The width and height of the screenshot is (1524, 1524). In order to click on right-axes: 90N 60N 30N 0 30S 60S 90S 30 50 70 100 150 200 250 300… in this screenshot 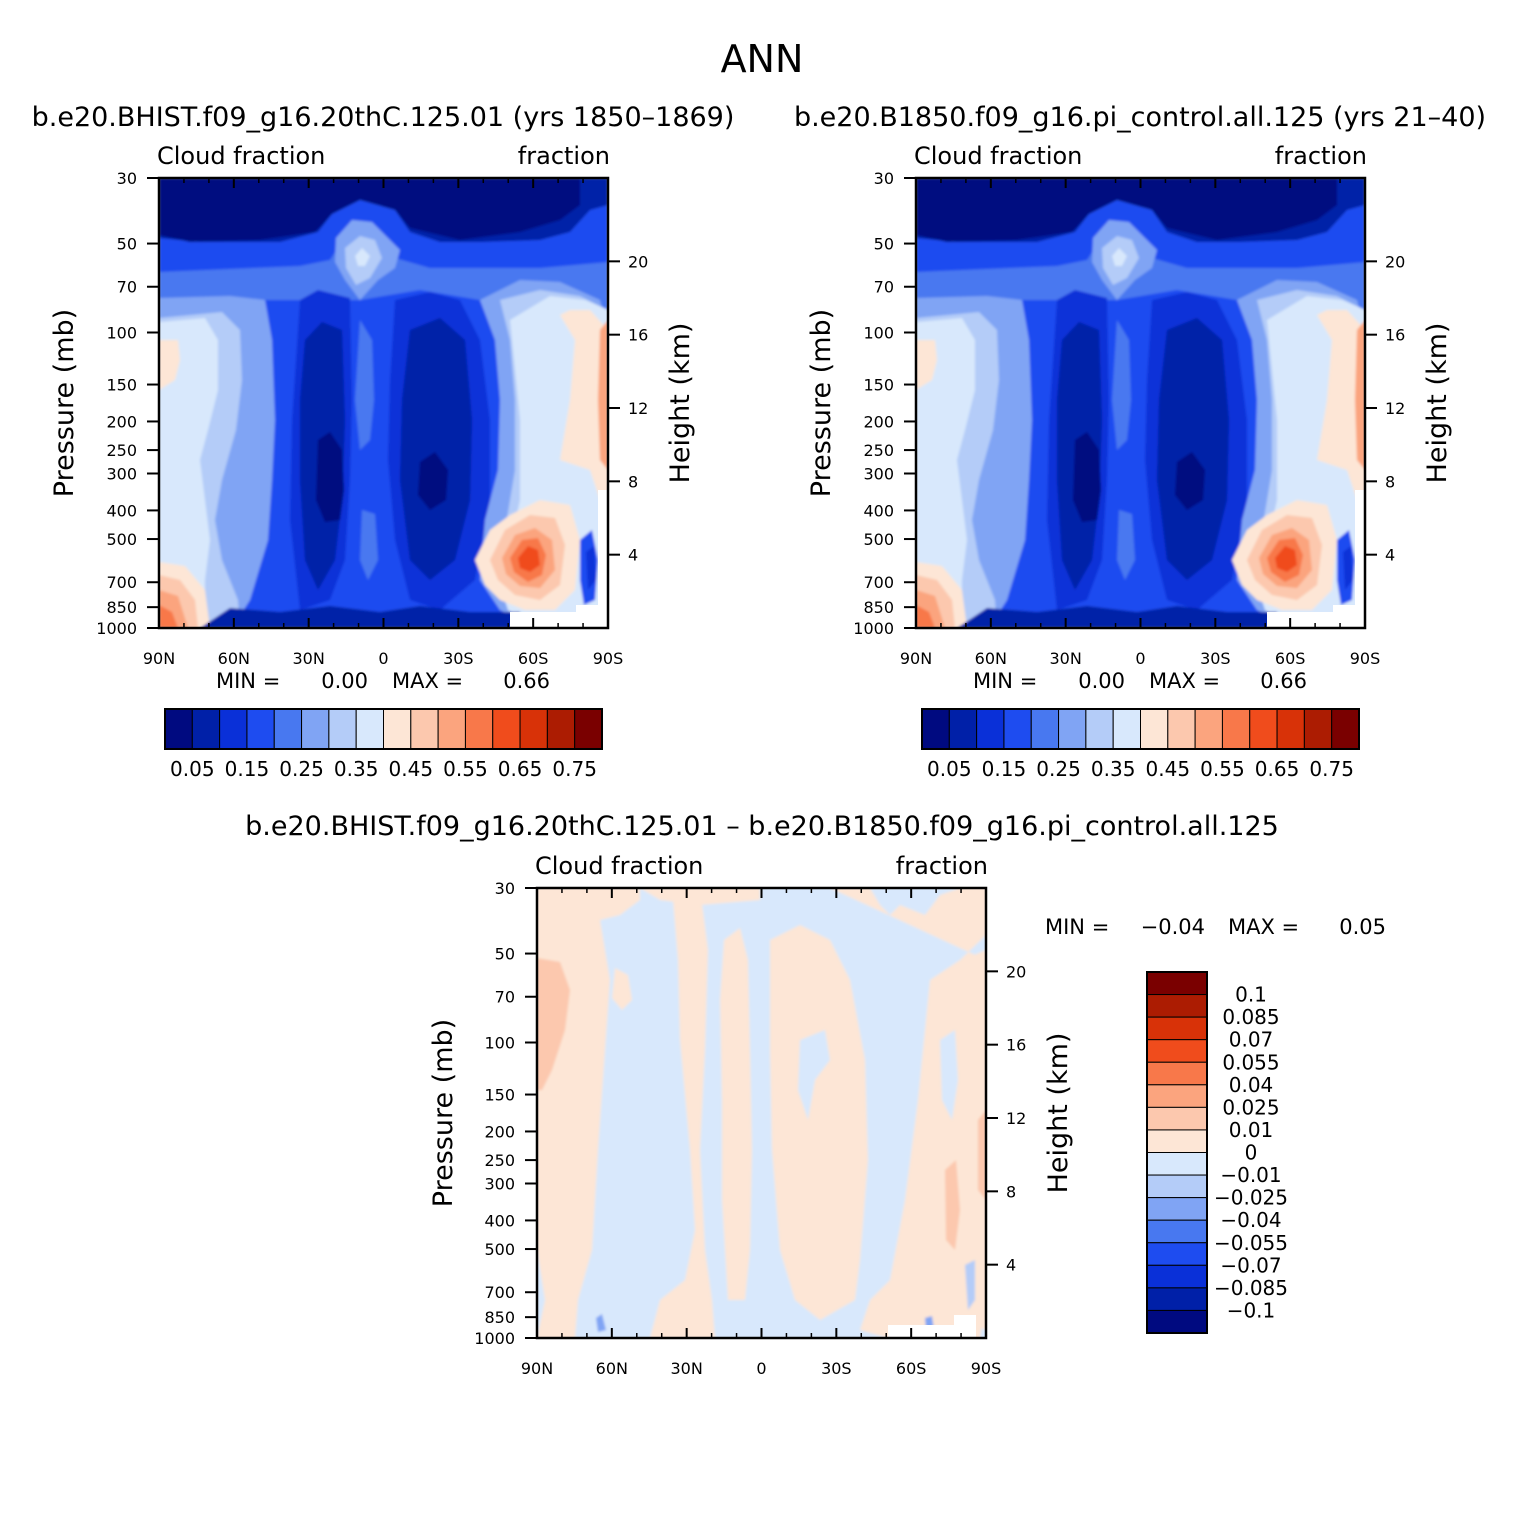, I will do `click(1129, 418)`.